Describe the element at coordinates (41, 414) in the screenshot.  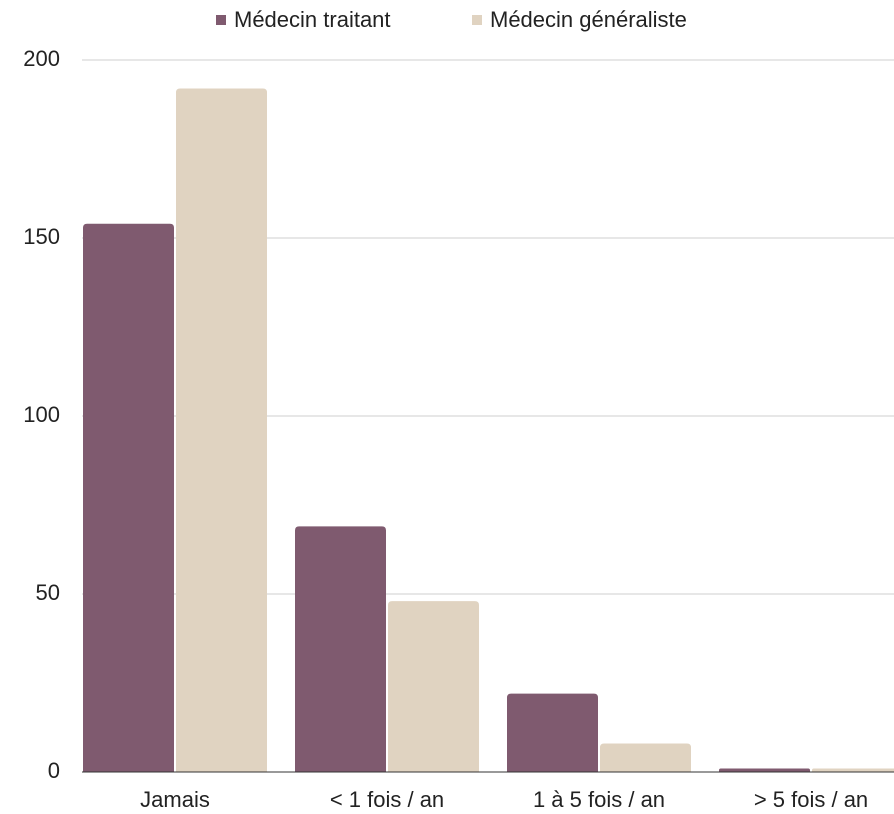
I see `y-tick-label: 100` at that location.